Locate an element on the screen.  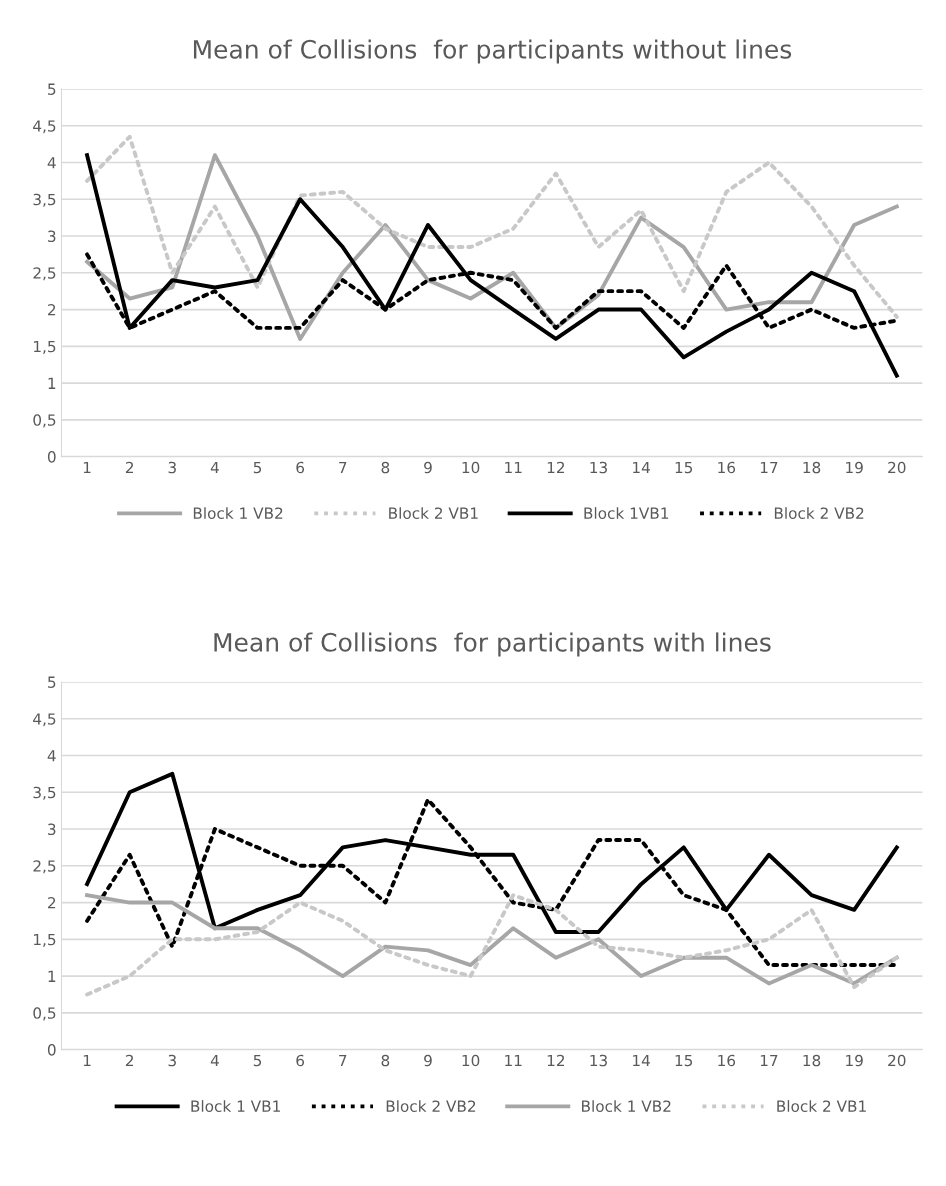
legend-label: Block 1 VB1 is located at coordinates (235, 1106).